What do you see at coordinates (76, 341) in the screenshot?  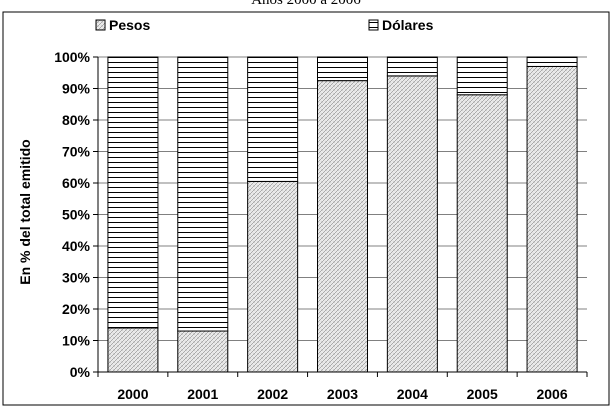 I see `y-tick-label: 10%` at bounding box center [76, 341].